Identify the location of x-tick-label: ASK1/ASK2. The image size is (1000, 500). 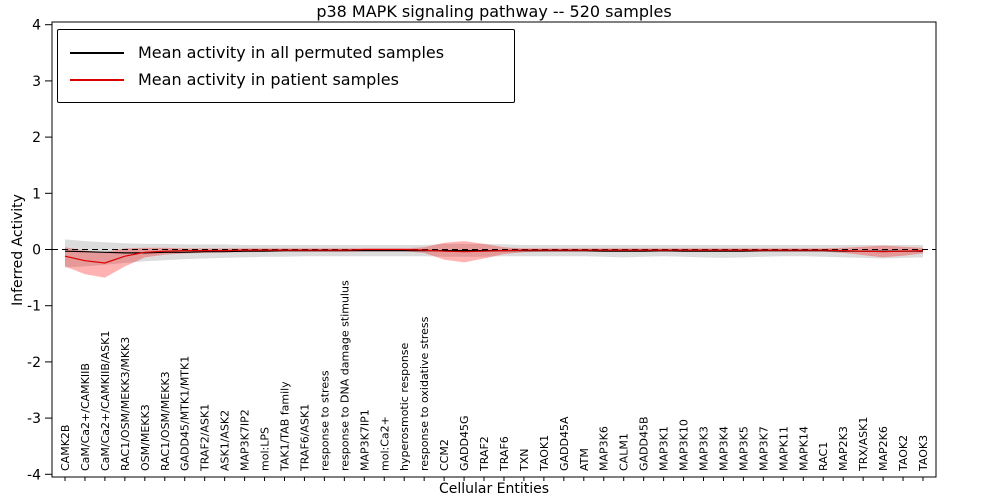
(225, 440).